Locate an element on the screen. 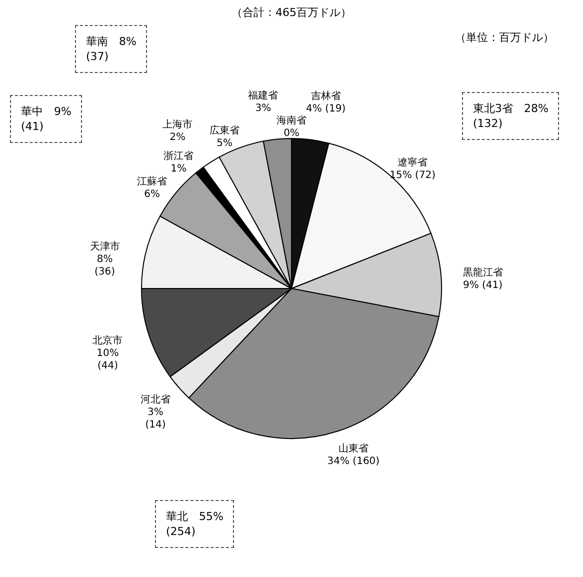 This screenshot has width=583, height=577. slice-label: 山東省 is located at coordinates (353, 448).